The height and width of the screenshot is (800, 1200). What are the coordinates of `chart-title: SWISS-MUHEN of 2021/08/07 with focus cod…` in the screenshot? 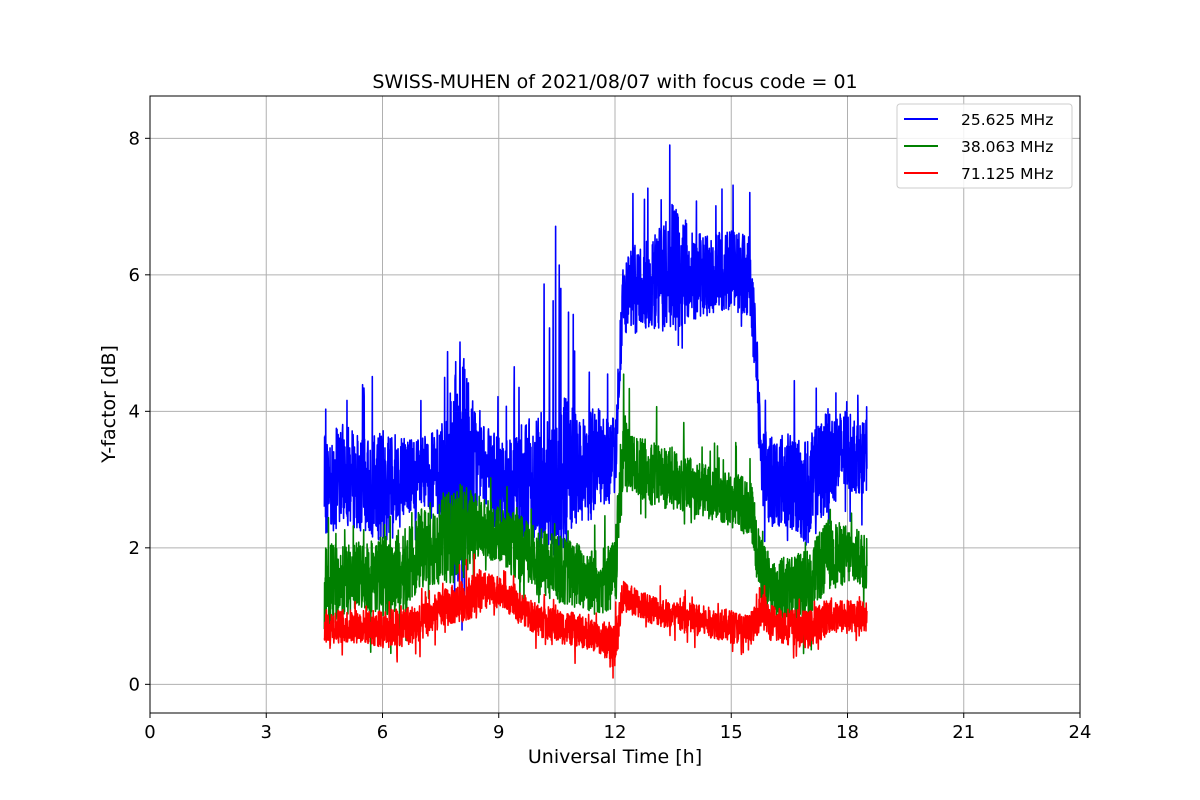 It's located at (614, 82).